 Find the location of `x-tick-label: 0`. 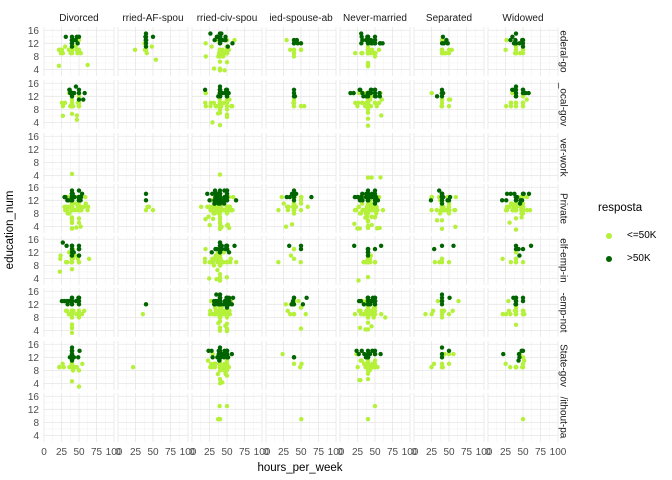

x-tick-label: 0 is located at coordinates (488, 452).